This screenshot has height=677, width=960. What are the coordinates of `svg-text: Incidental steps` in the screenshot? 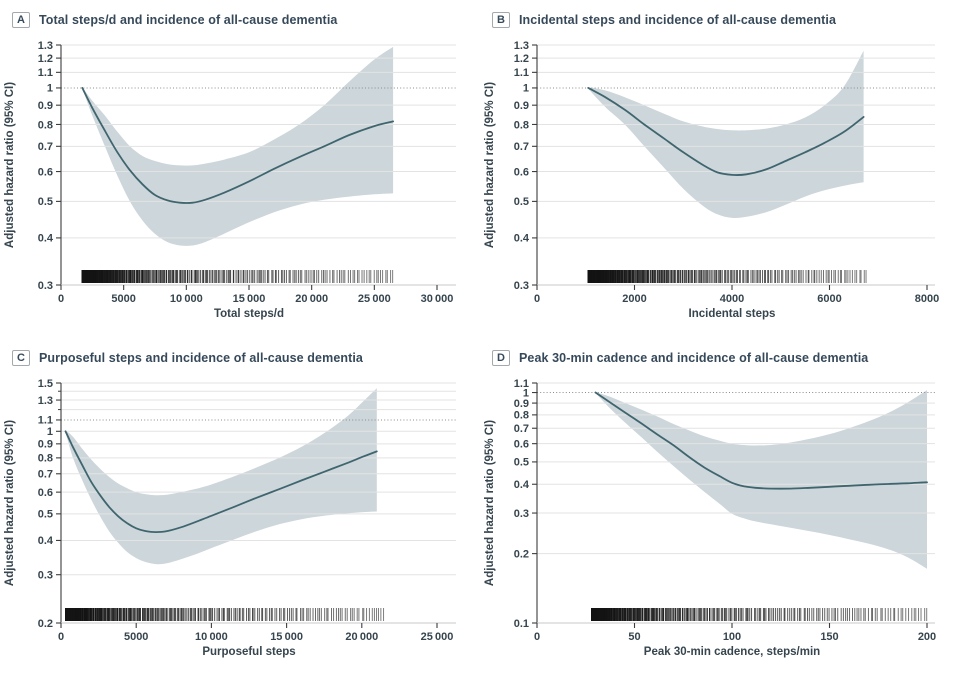 It's located at (732, 314).